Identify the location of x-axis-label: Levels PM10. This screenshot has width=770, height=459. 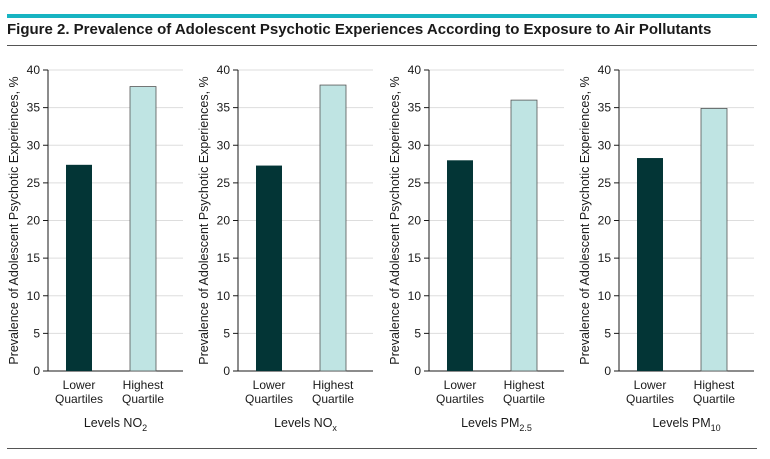
(686, 424).